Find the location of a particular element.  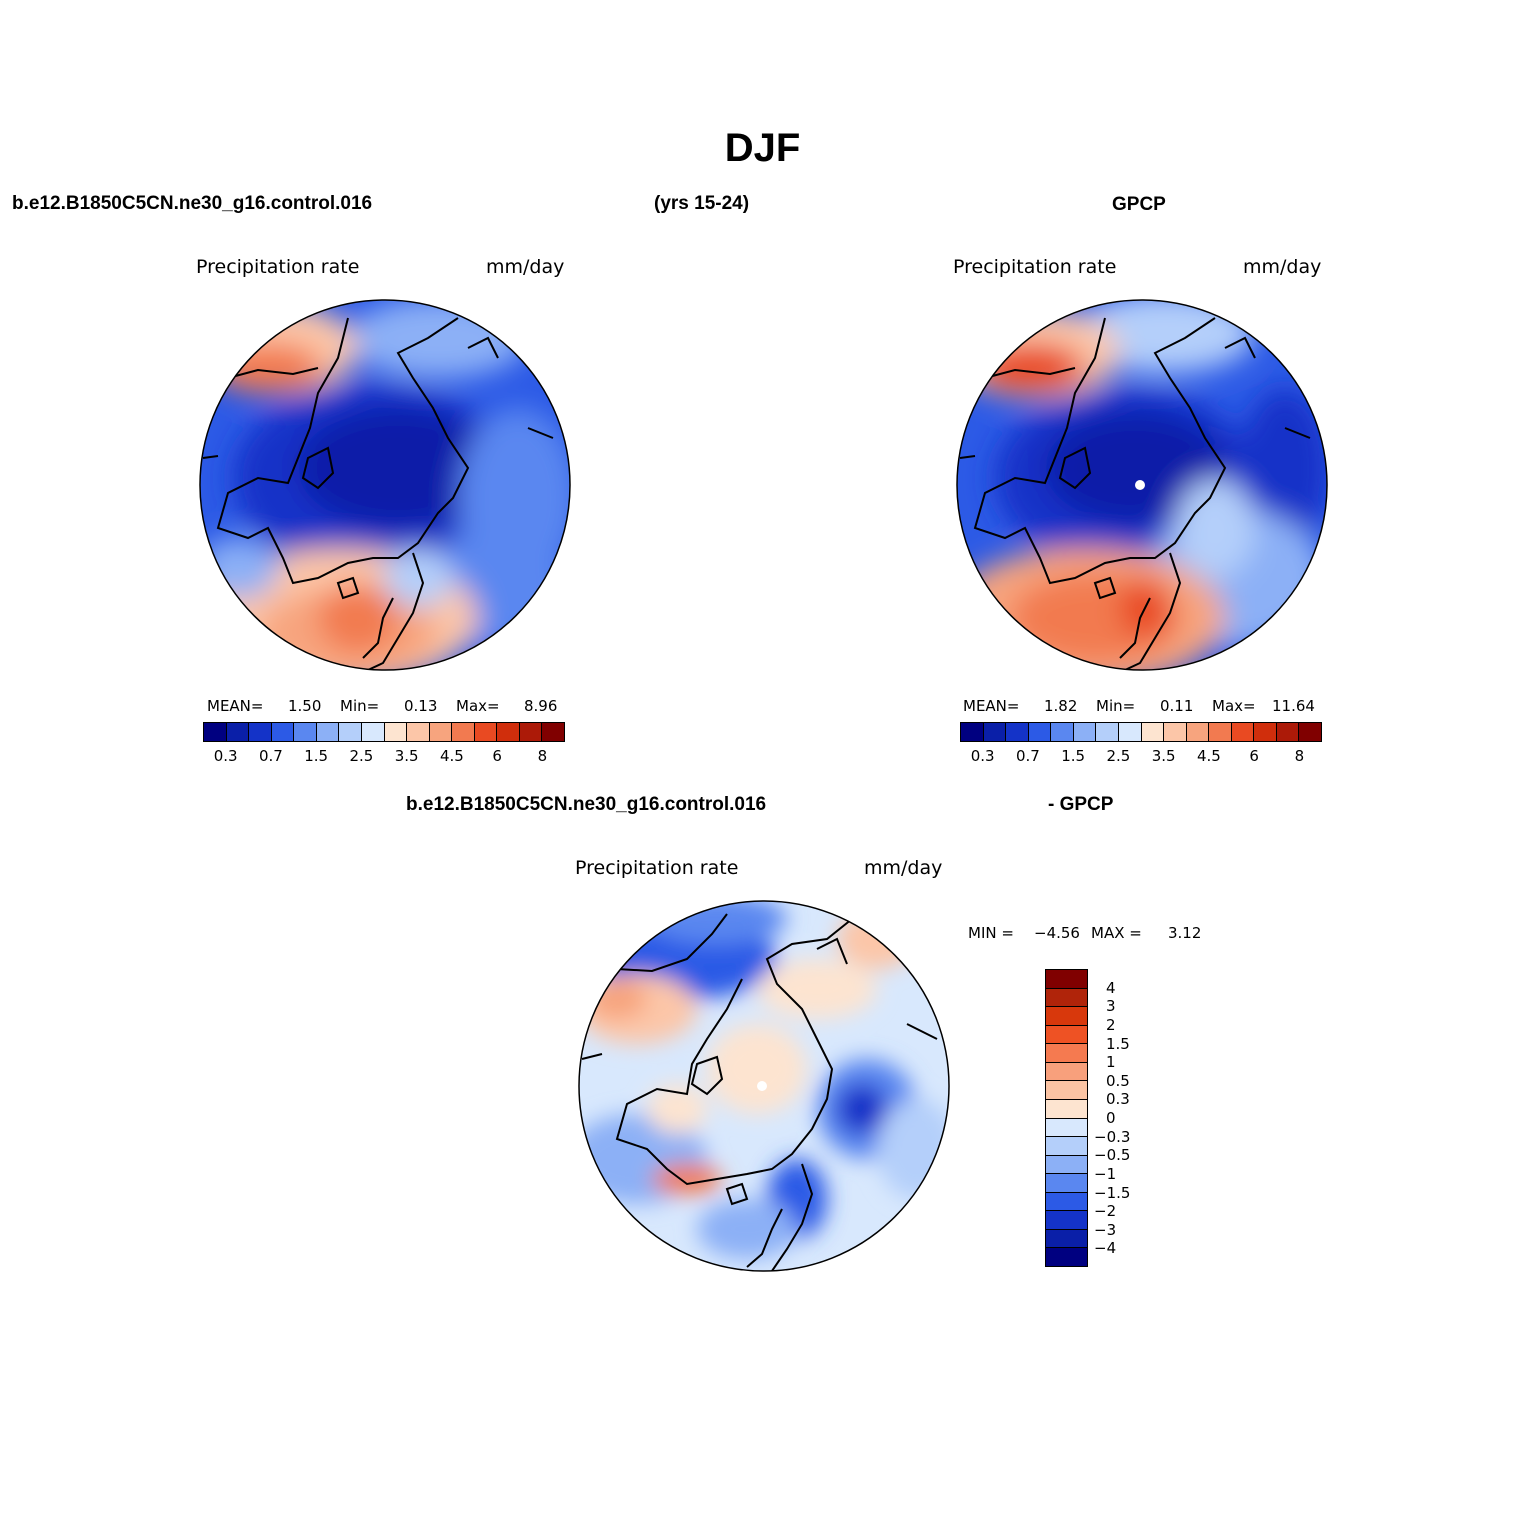

panel3-colorbar-tick-label: 4 is located at coordinates (1111, 987).